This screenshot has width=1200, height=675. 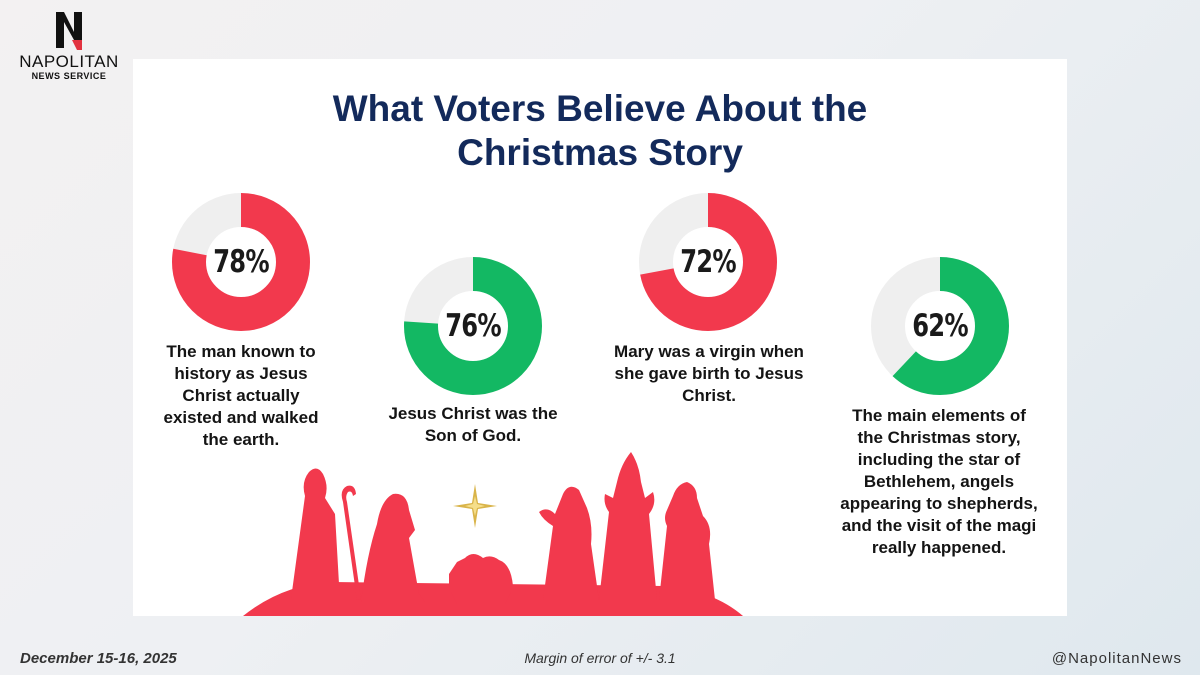 I want to click on shepherd-staff, so click(x=351, y=542).